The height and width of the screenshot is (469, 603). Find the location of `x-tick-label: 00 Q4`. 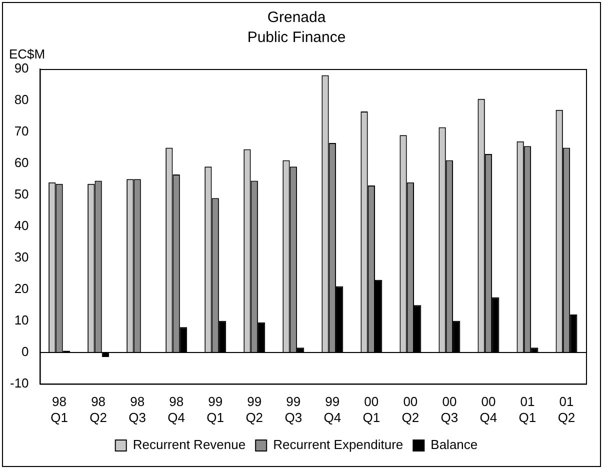

x-tick-label: 00 Q4 is located at coordinates (489, 409).